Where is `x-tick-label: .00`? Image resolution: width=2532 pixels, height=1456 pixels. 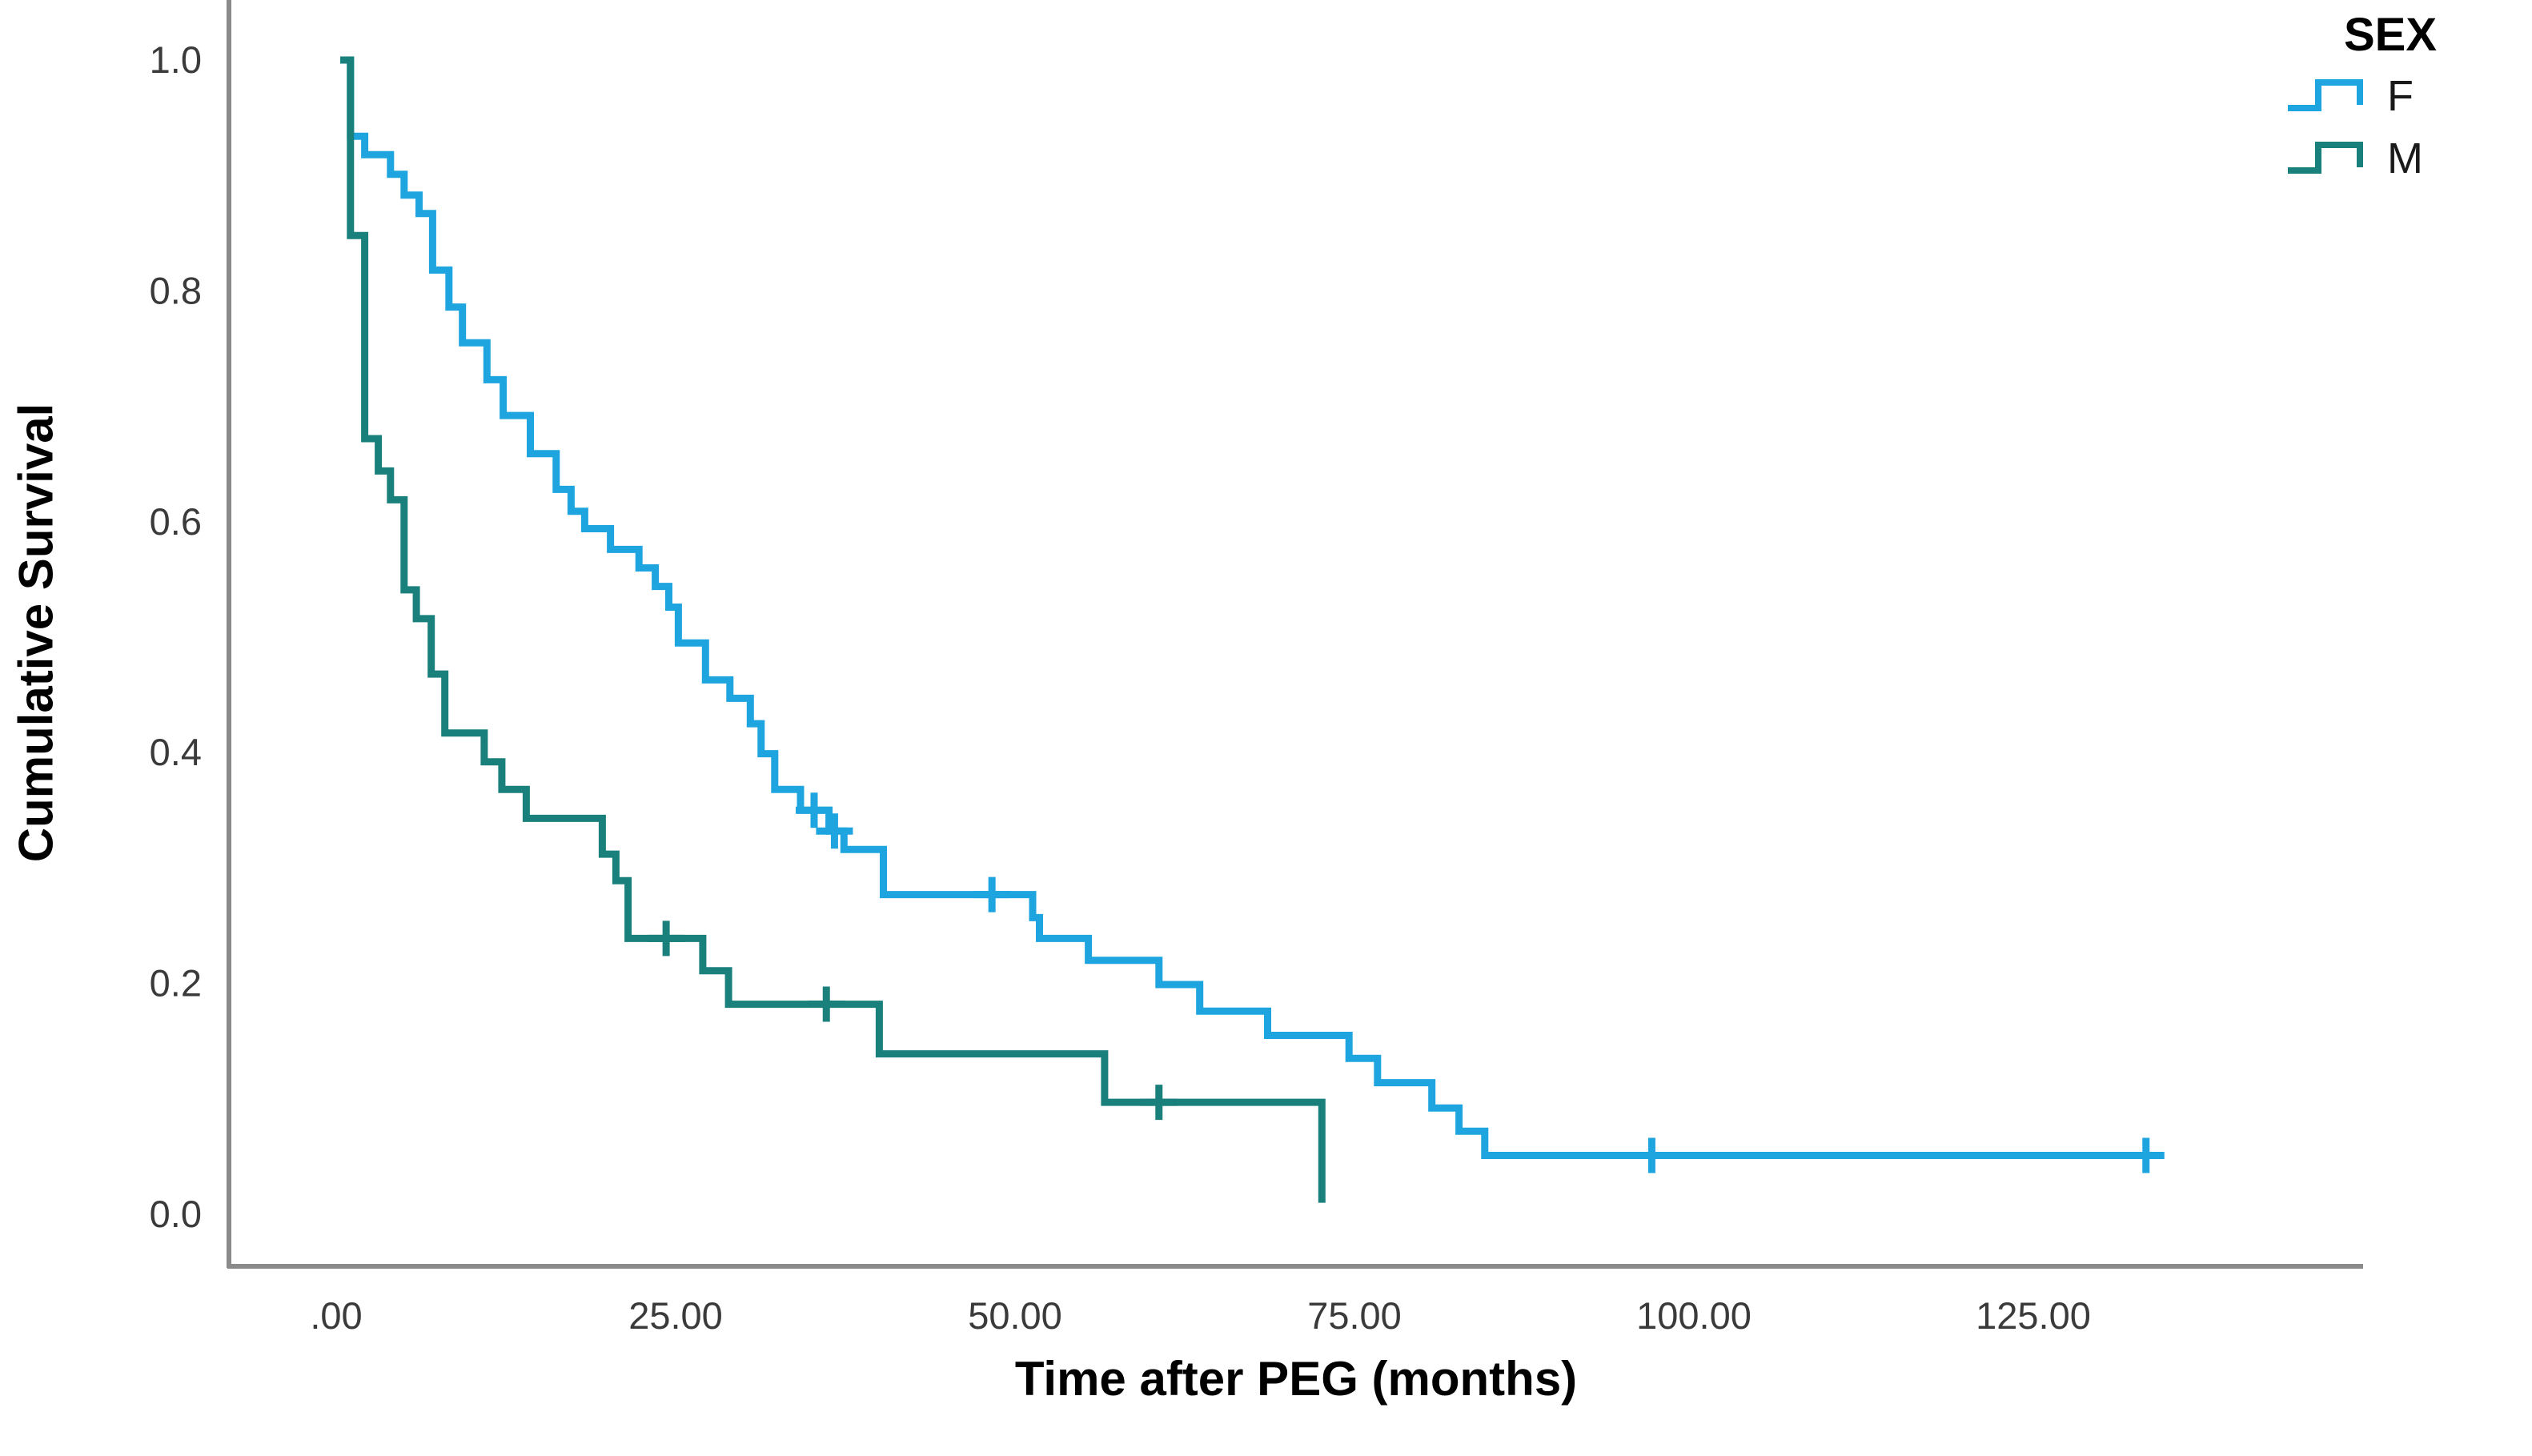
x-tick-label: .00 is located at coordinates (336, 1315).